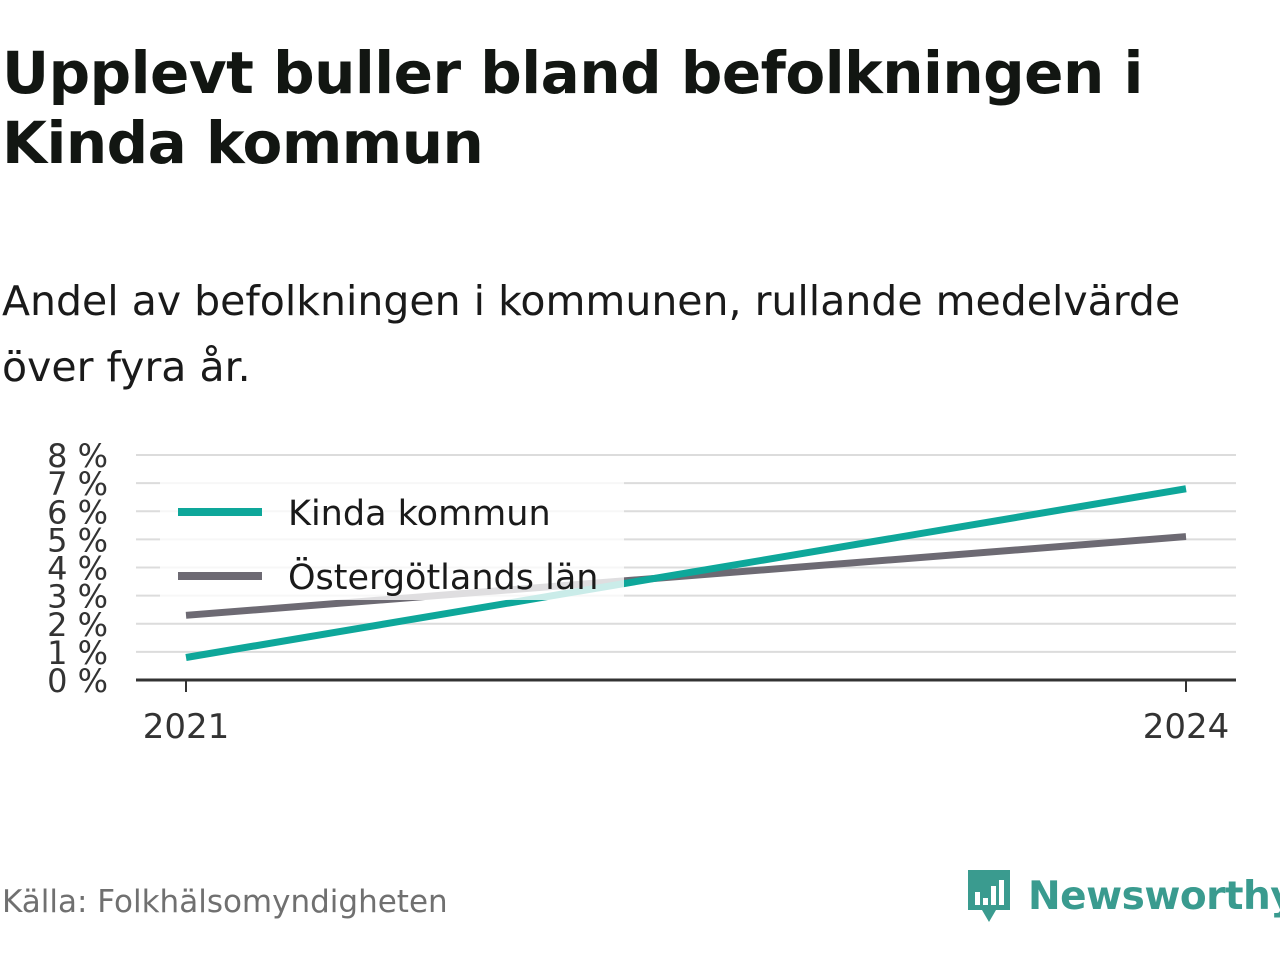 Image resolution: width=1280 pixels, height=960 pixels. I want to click on y-tick-label: 6 %, so click(77, 512).